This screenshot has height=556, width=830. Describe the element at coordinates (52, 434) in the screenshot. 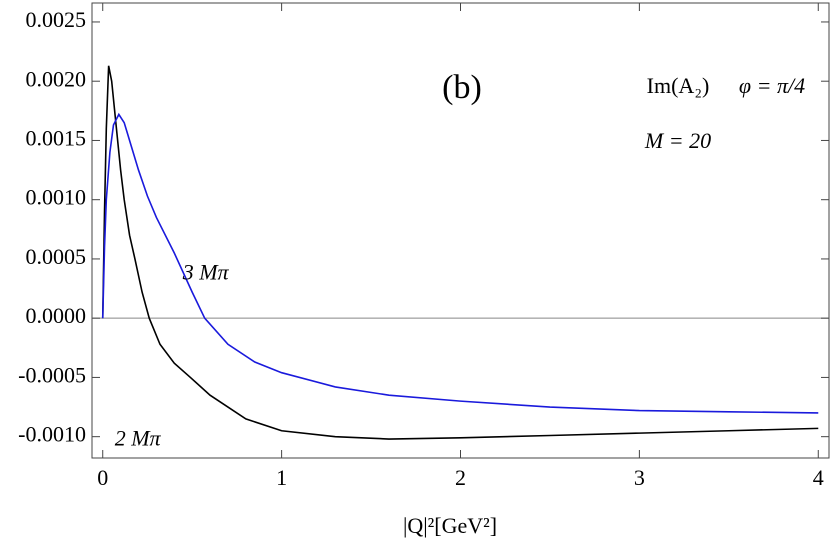

I see `y-tick-label: -0.0010` at that location.